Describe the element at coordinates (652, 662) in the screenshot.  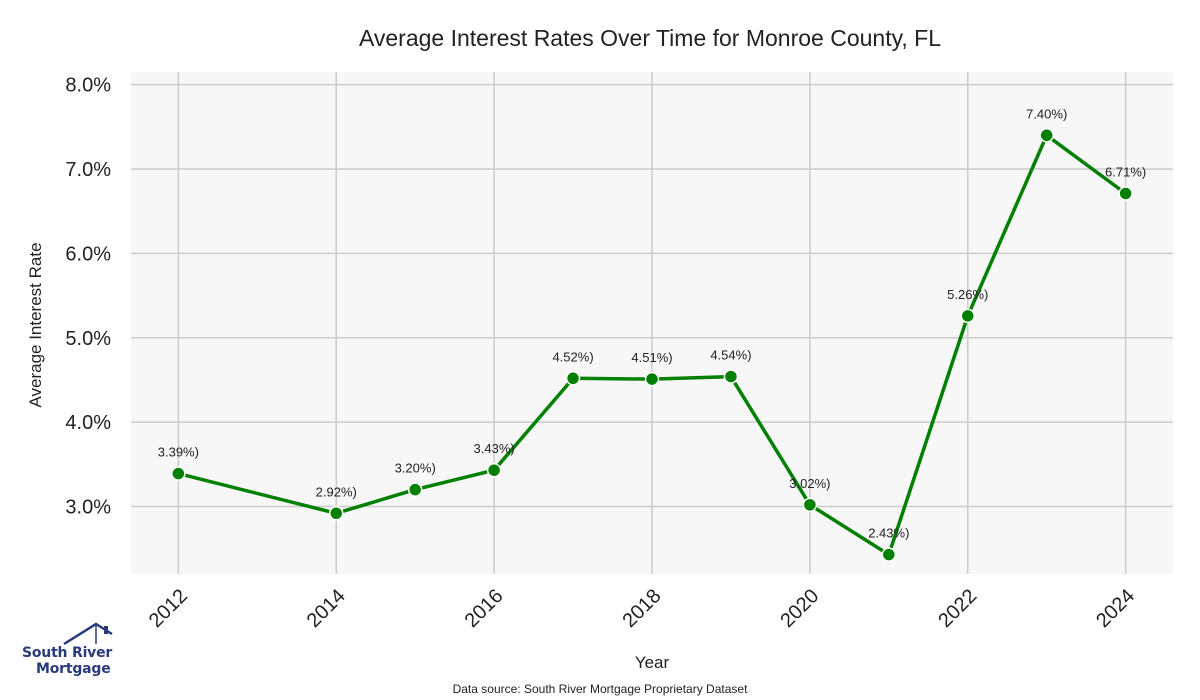
I see `x-axis-label: Year` at that location.